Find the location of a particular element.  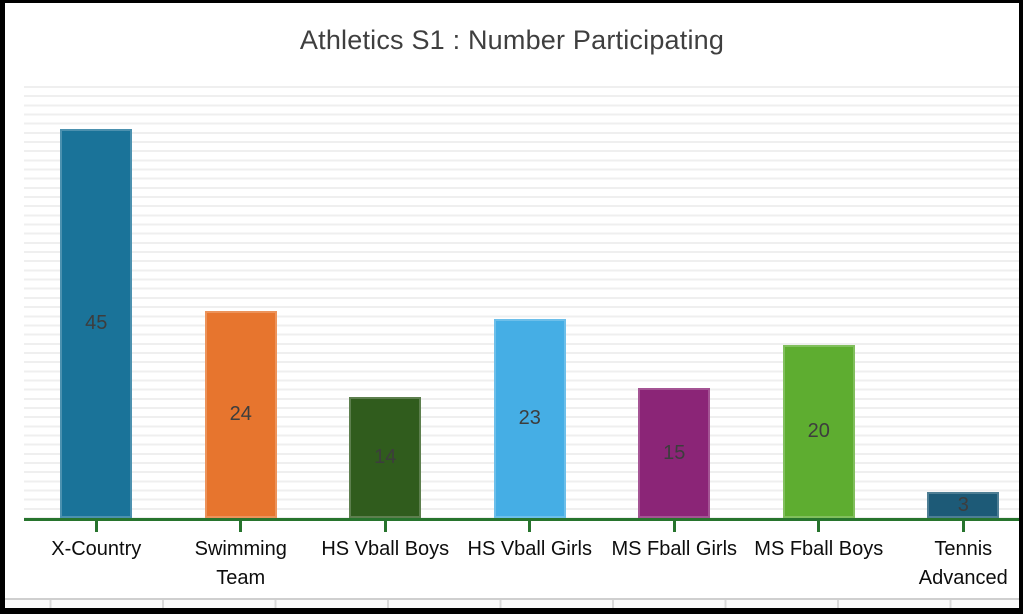

category-label-tennis-advanced: Tennis Advanced is located at coordinates (963, 563).